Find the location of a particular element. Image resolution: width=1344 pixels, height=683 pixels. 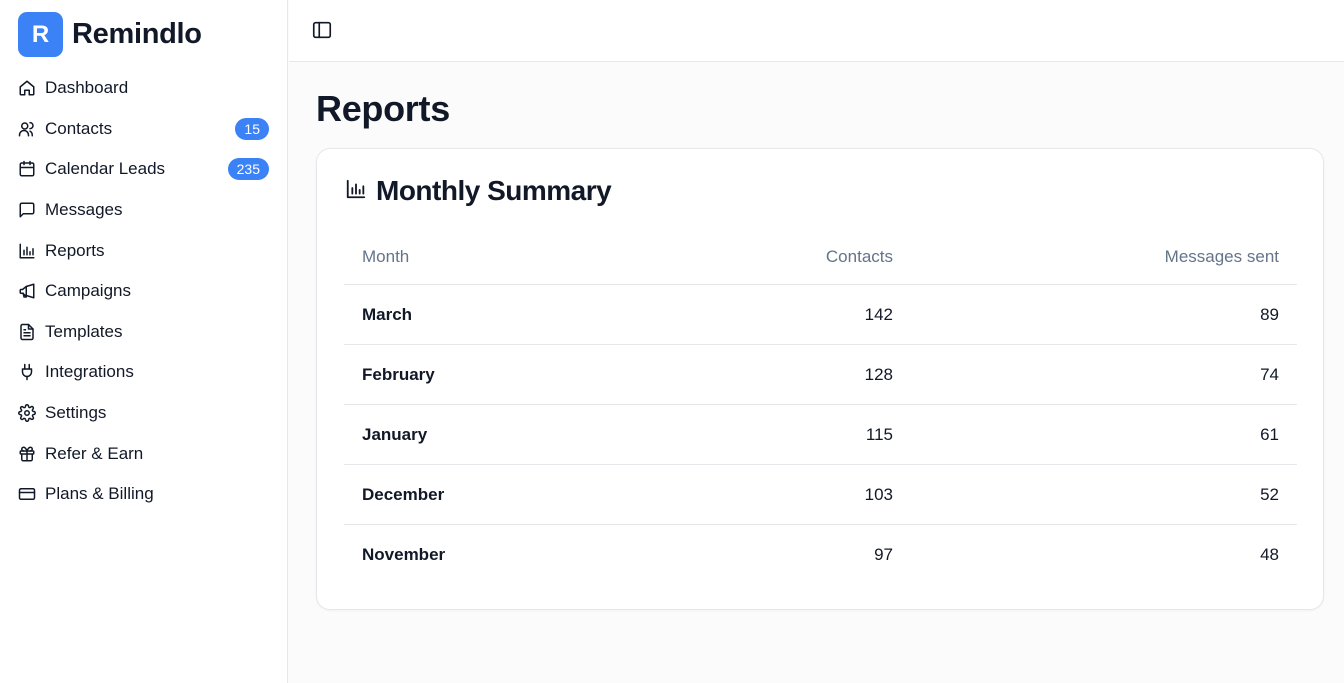

sidebar-item-messages: Messages is located at coordinates (144, 210).